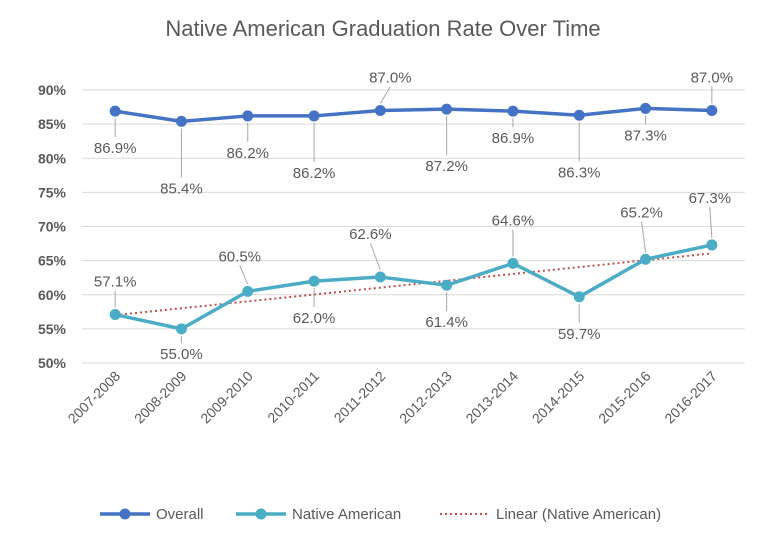 This screenshot has width=767, height=541. Describe the element at coordinates (180, 514) in the screenshot. I see `legend-label-overall: Overall` at that location.